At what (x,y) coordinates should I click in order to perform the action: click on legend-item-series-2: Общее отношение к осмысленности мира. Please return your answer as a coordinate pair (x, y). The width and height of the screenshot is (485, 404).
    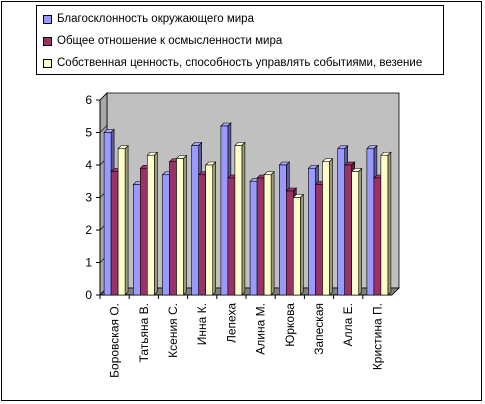
    Looking at the image, I should click on (162, 41).